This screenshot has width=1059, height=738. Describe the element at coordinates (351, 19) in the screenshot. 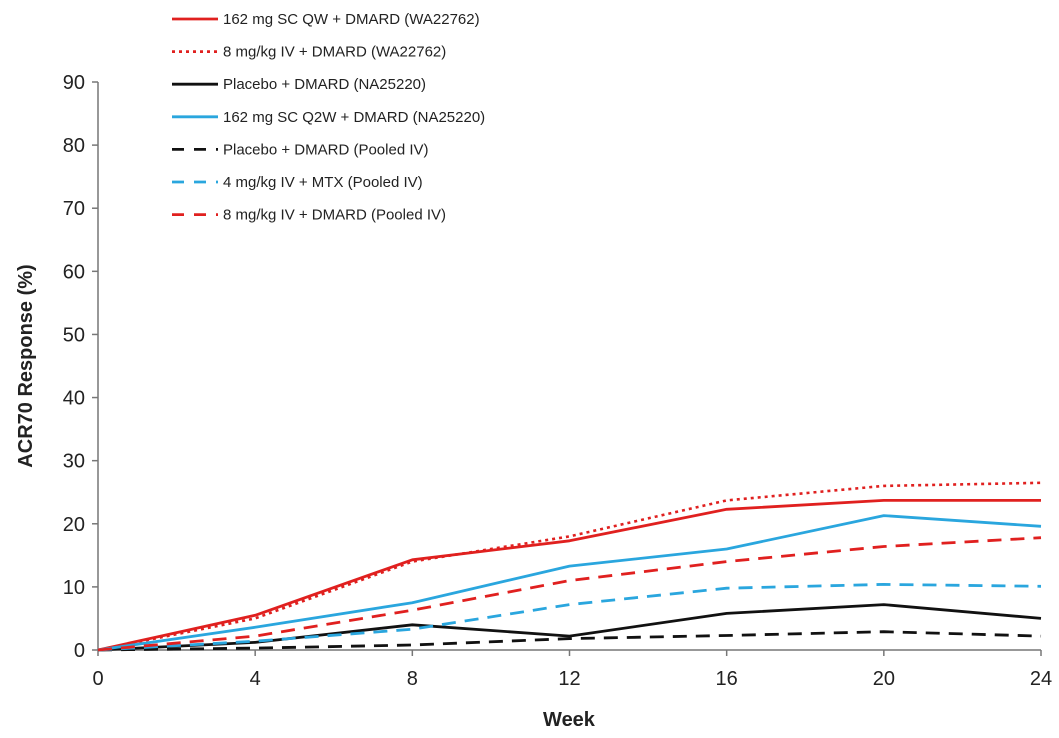

I see `legend-label-1: 162 mg SC QW + DMARD (WA22762)` at that location.